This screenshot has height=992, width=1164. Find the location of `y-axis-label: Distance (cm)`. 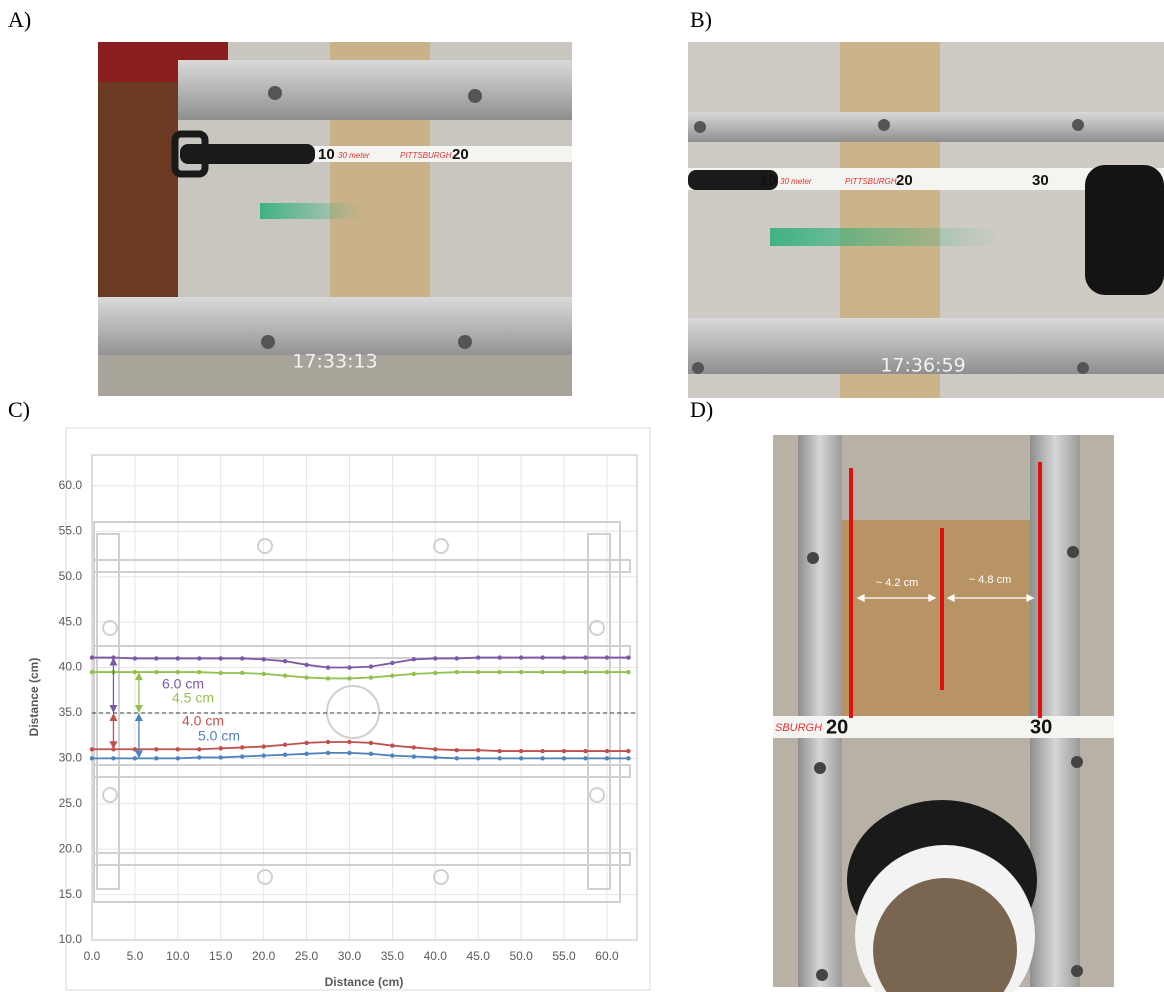

y-axis-label: Distance (cm) is located at coordinates (34, 697).